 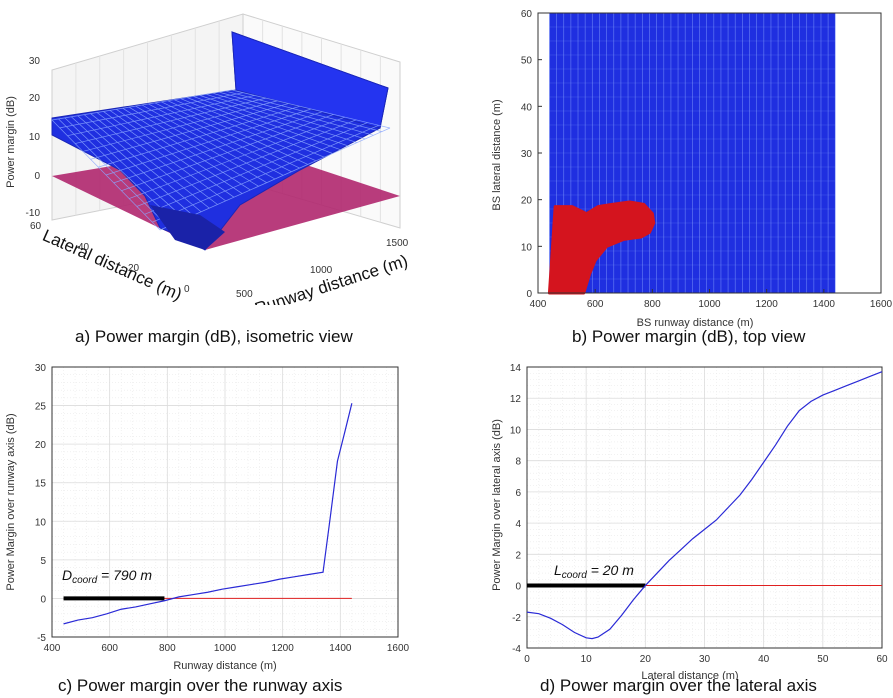 What do you see at coordinates (595, 304) in the screenshot?
I see `b-x-tick-label: 600` at bounding box center [595, 304].